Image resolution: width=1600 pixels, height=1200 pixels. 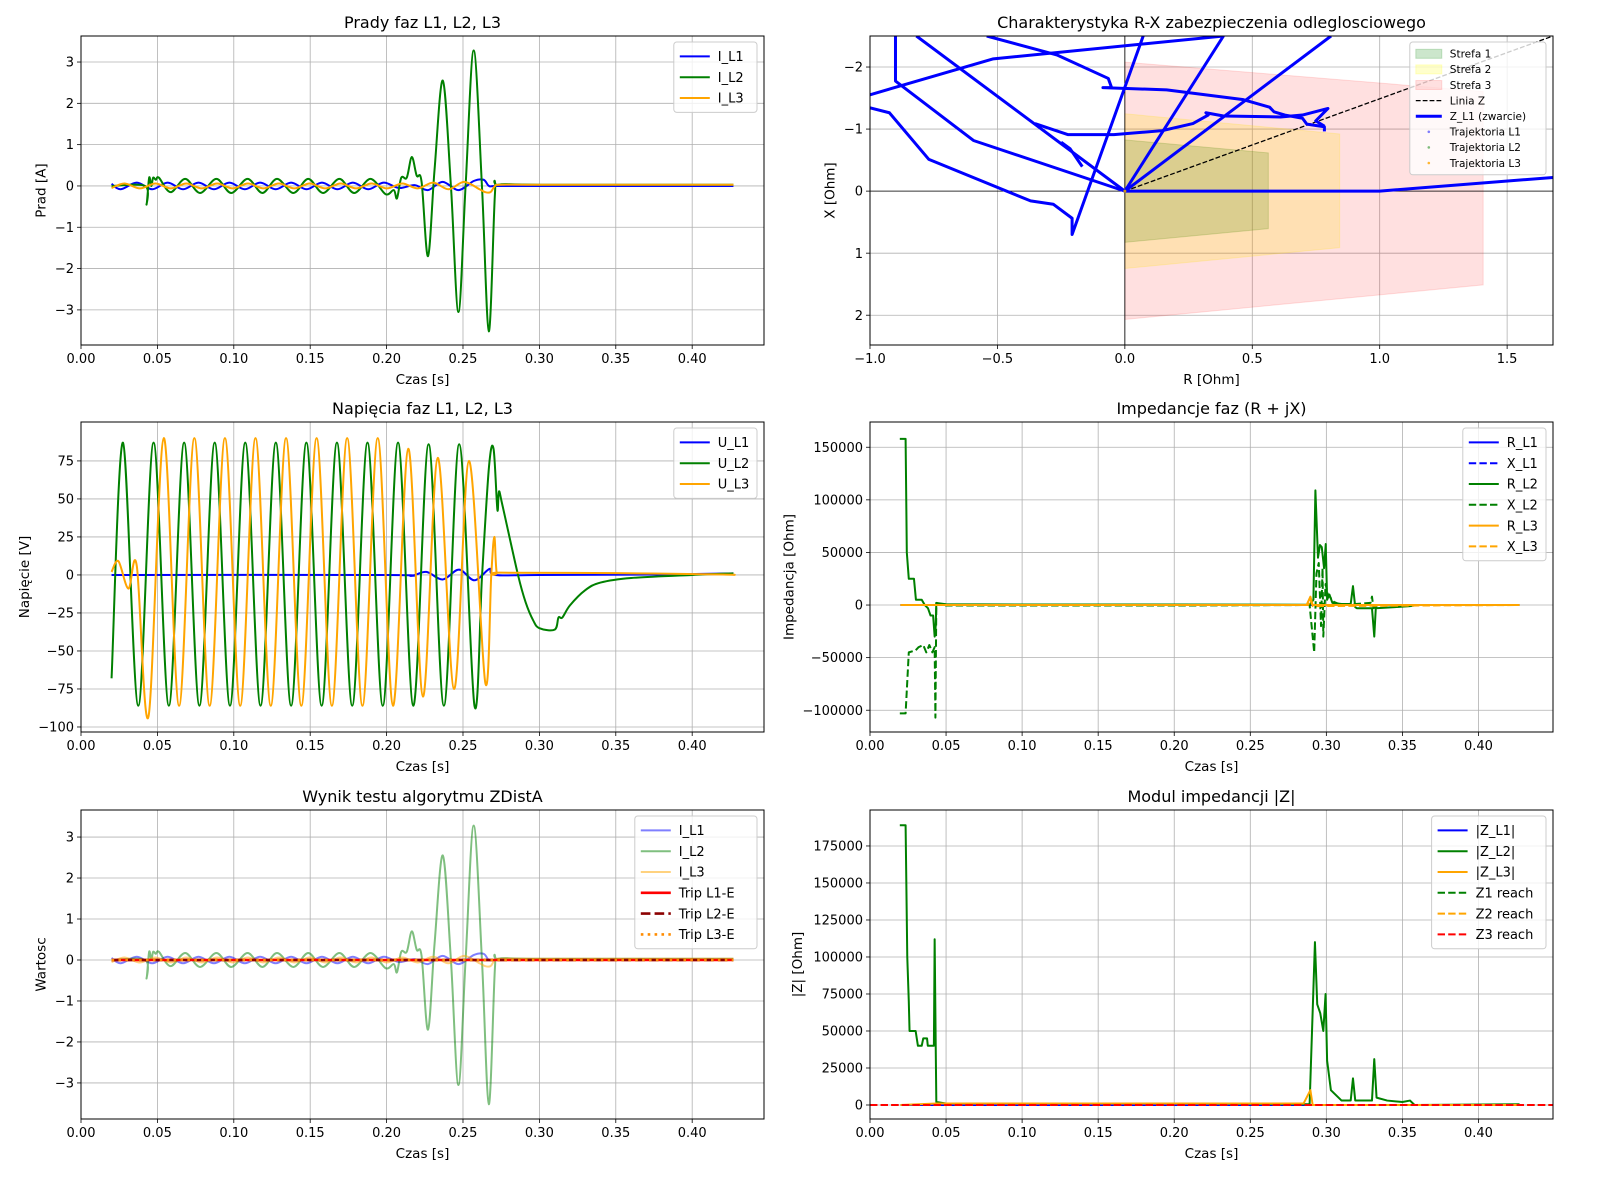 What do you see at coordinates (731, 78) in the screenshot?
I see `legend-label: I_L2` at bounding box center [731, 78].